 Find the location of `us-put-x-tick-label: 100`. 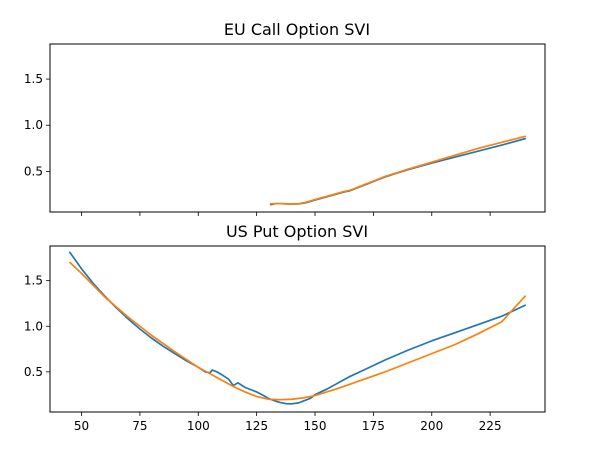

us-put-x-tick-label: 100 is located at coordinates (198, 426).